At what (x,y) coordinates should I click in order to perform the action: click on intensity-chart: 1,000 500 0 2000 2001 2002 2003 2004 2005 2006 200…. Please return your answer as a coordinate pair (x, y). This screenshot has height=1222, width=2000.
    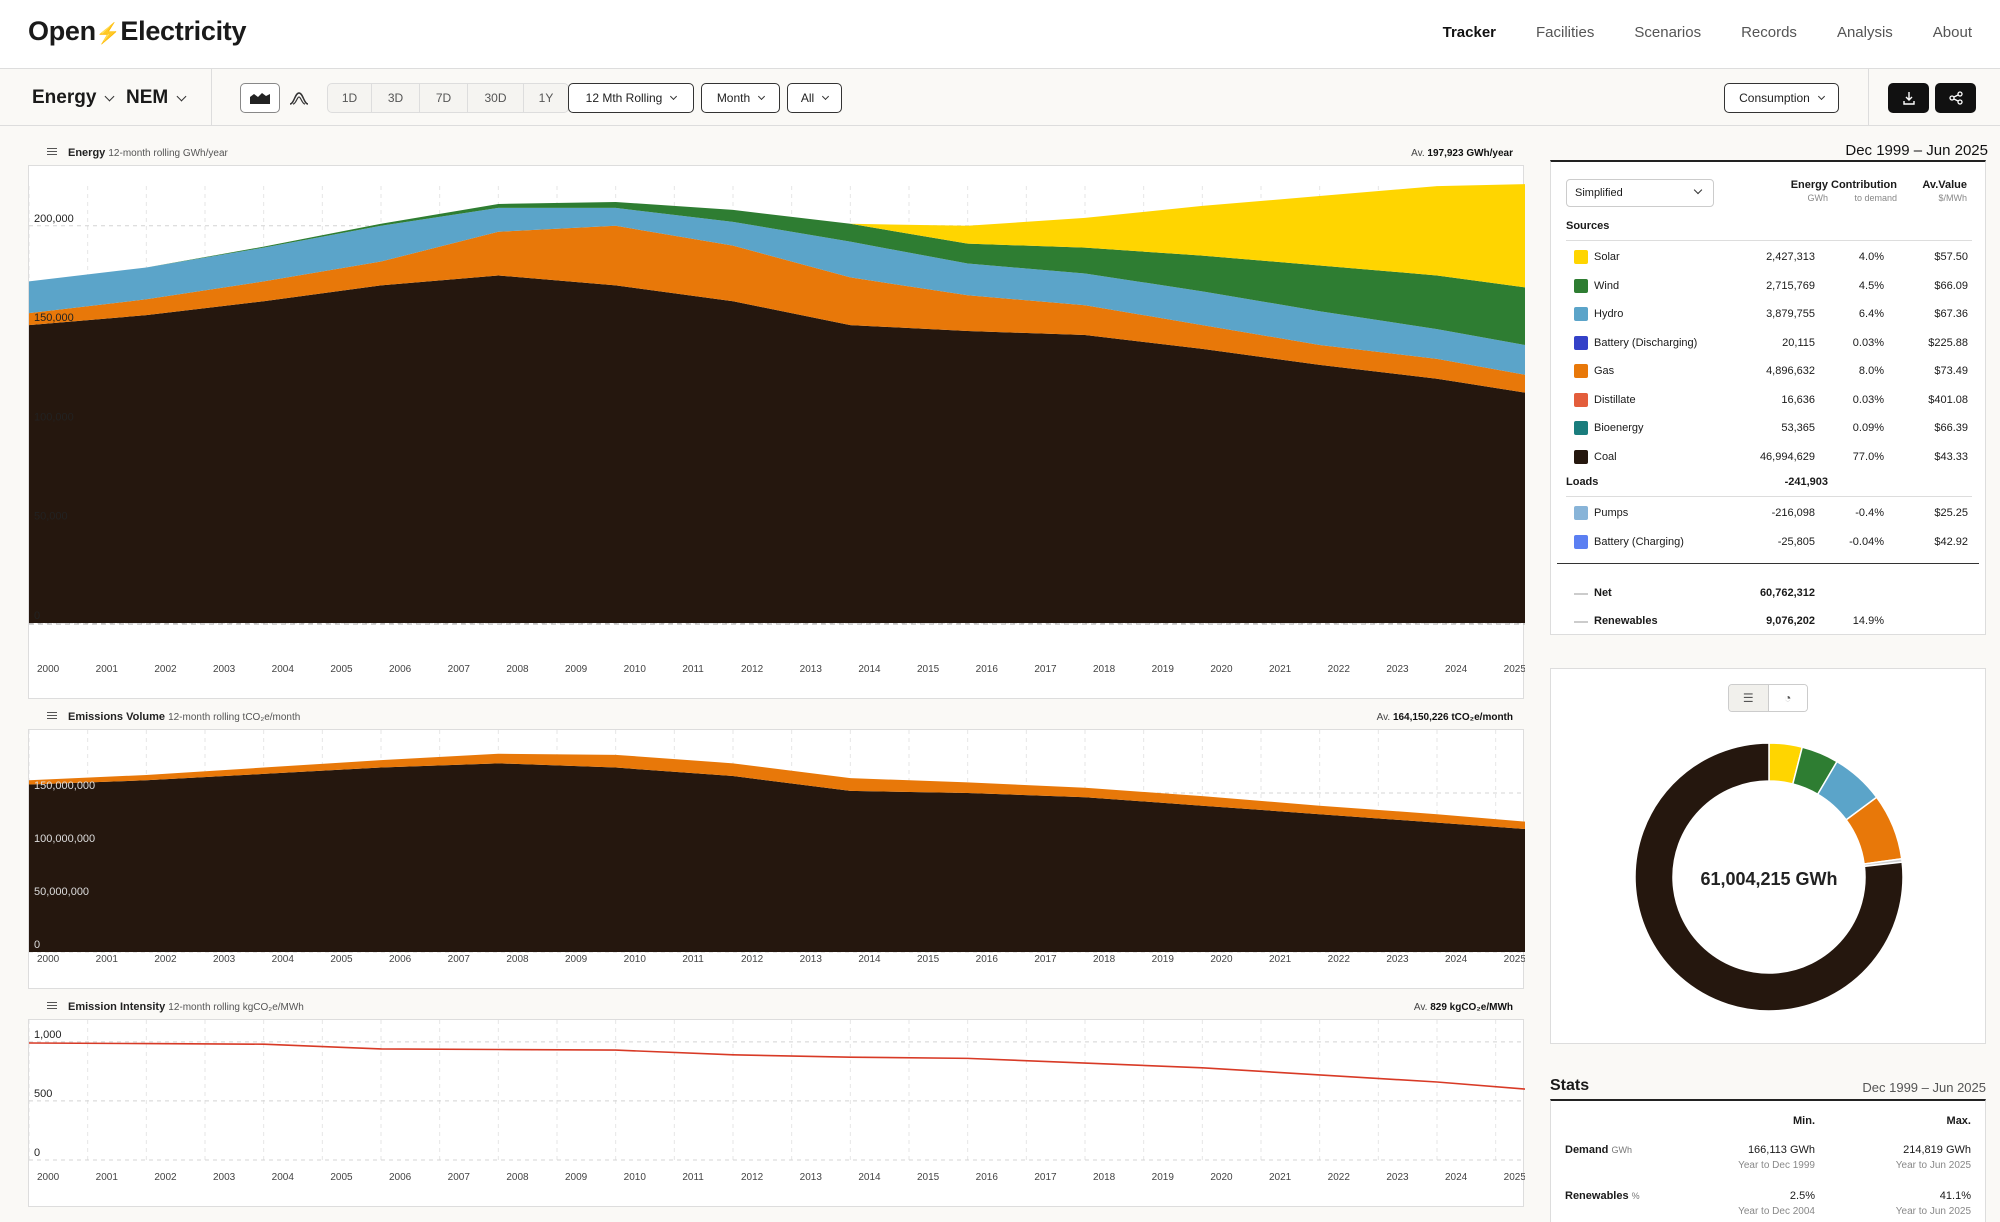
    Looking at the image, I should click on (777, 1114).